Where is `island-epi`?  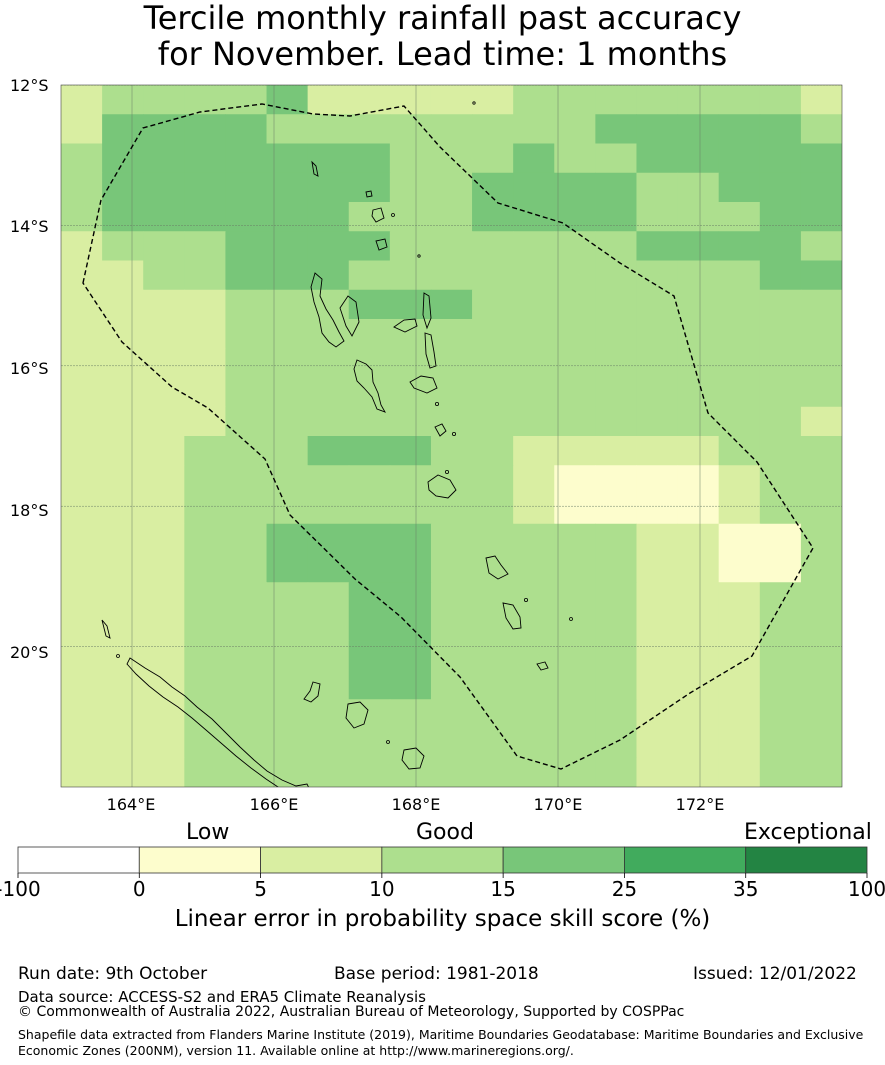 island-epi is located at coordinates (440, 430).